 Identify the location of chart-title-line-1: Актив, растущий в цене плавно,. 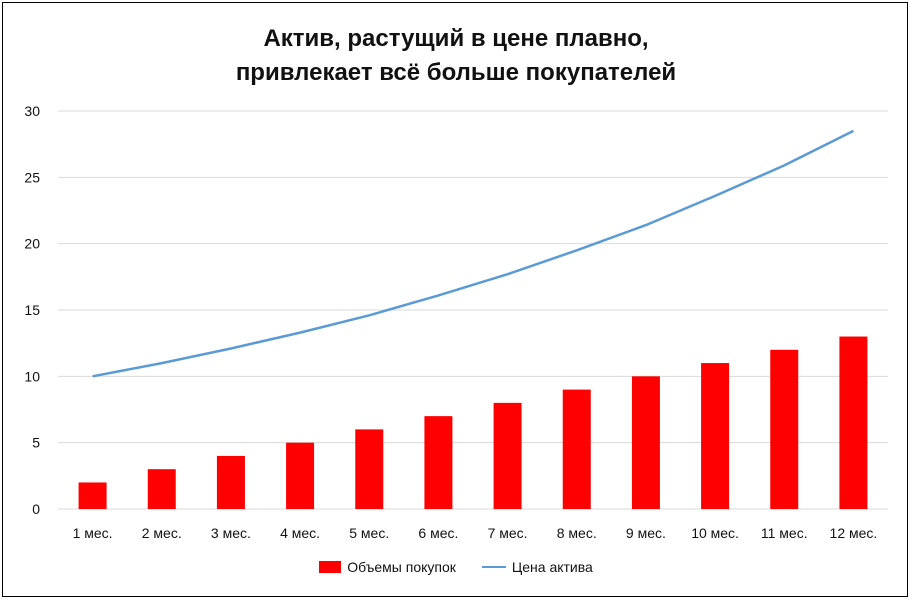
(456, 38).